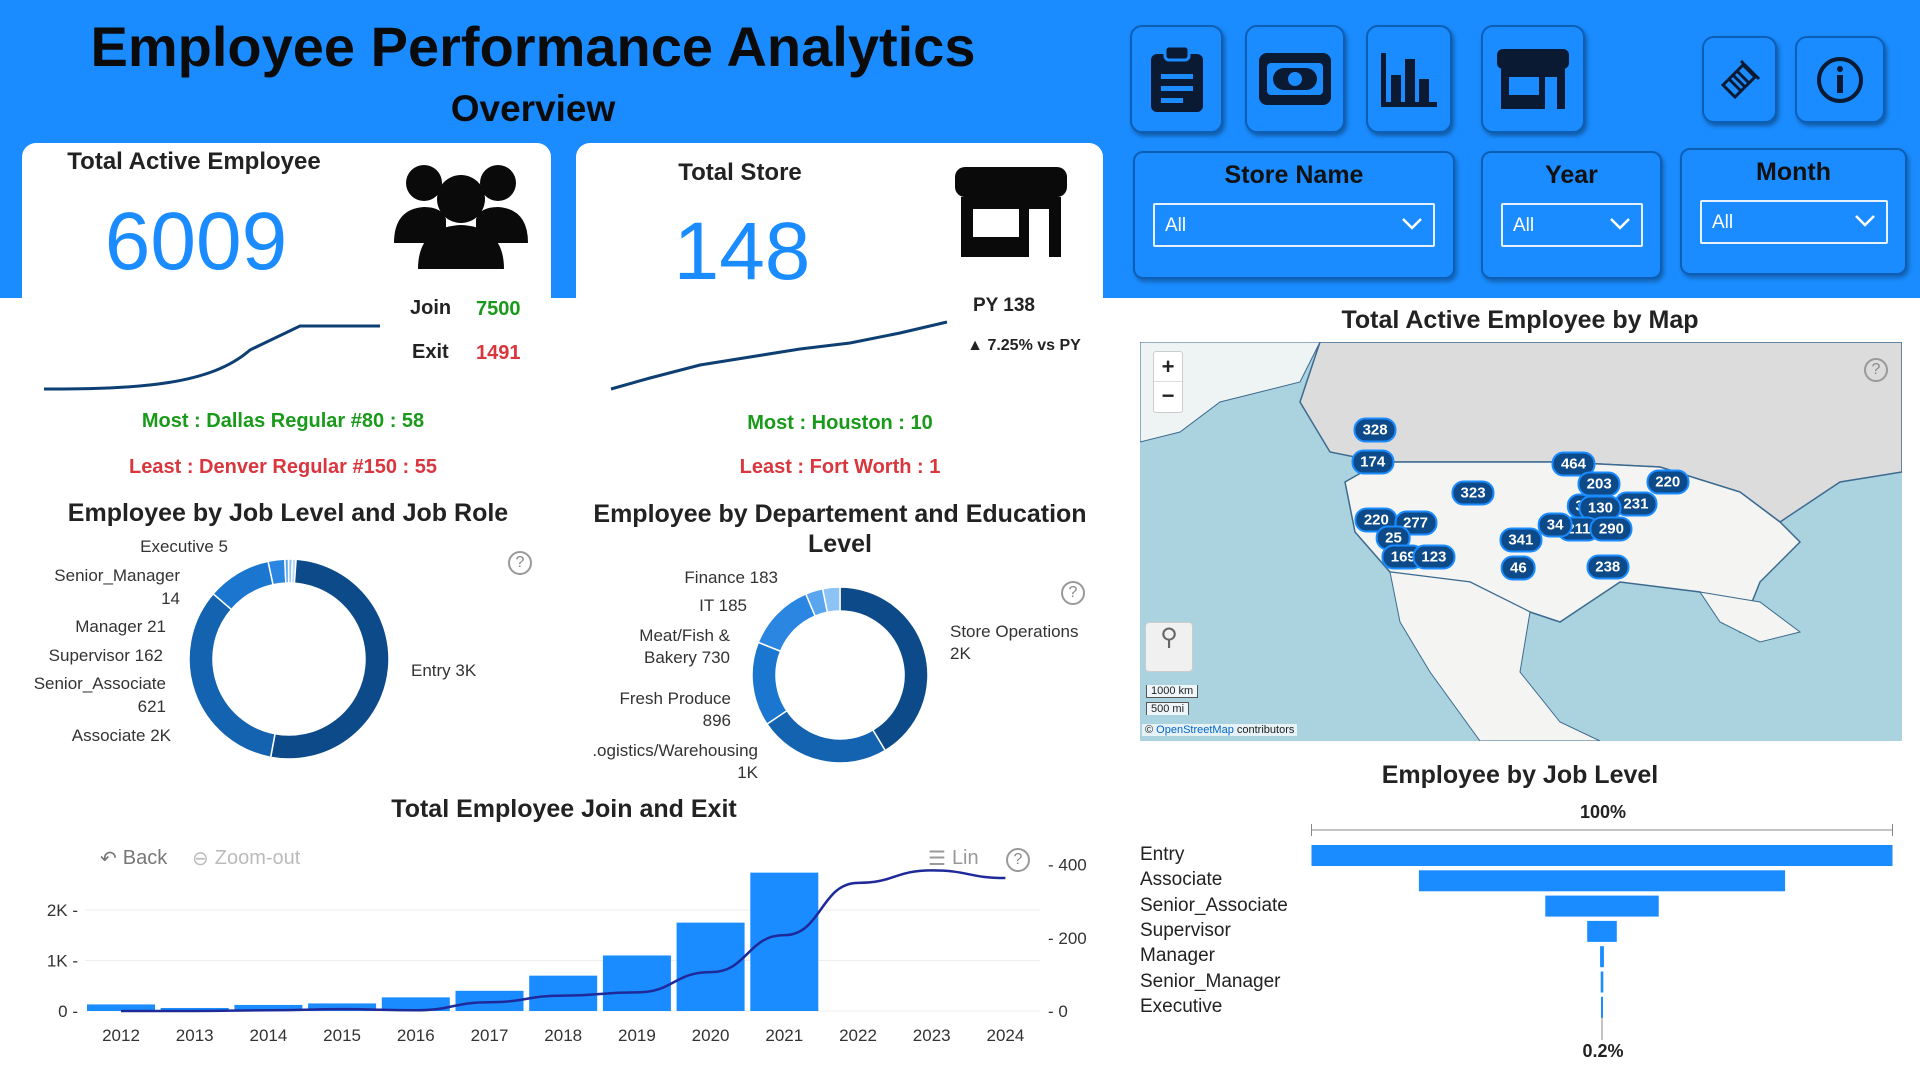 This screenshot has height=1080, width=1920. I want to click on label-it: IT 185, so click(723, 605).